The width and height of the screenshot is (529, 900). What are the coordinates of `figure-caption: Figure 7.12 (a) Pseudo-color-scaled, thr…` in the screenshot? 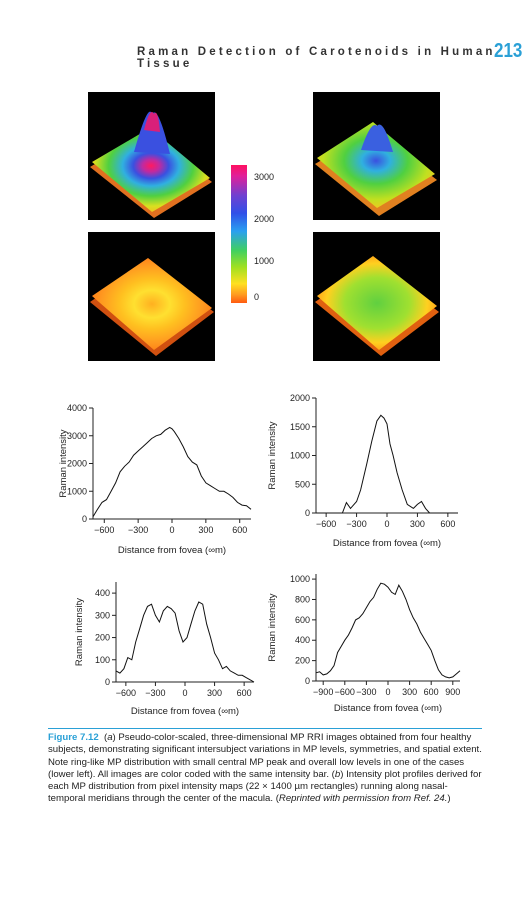 It's located at (265, 769).